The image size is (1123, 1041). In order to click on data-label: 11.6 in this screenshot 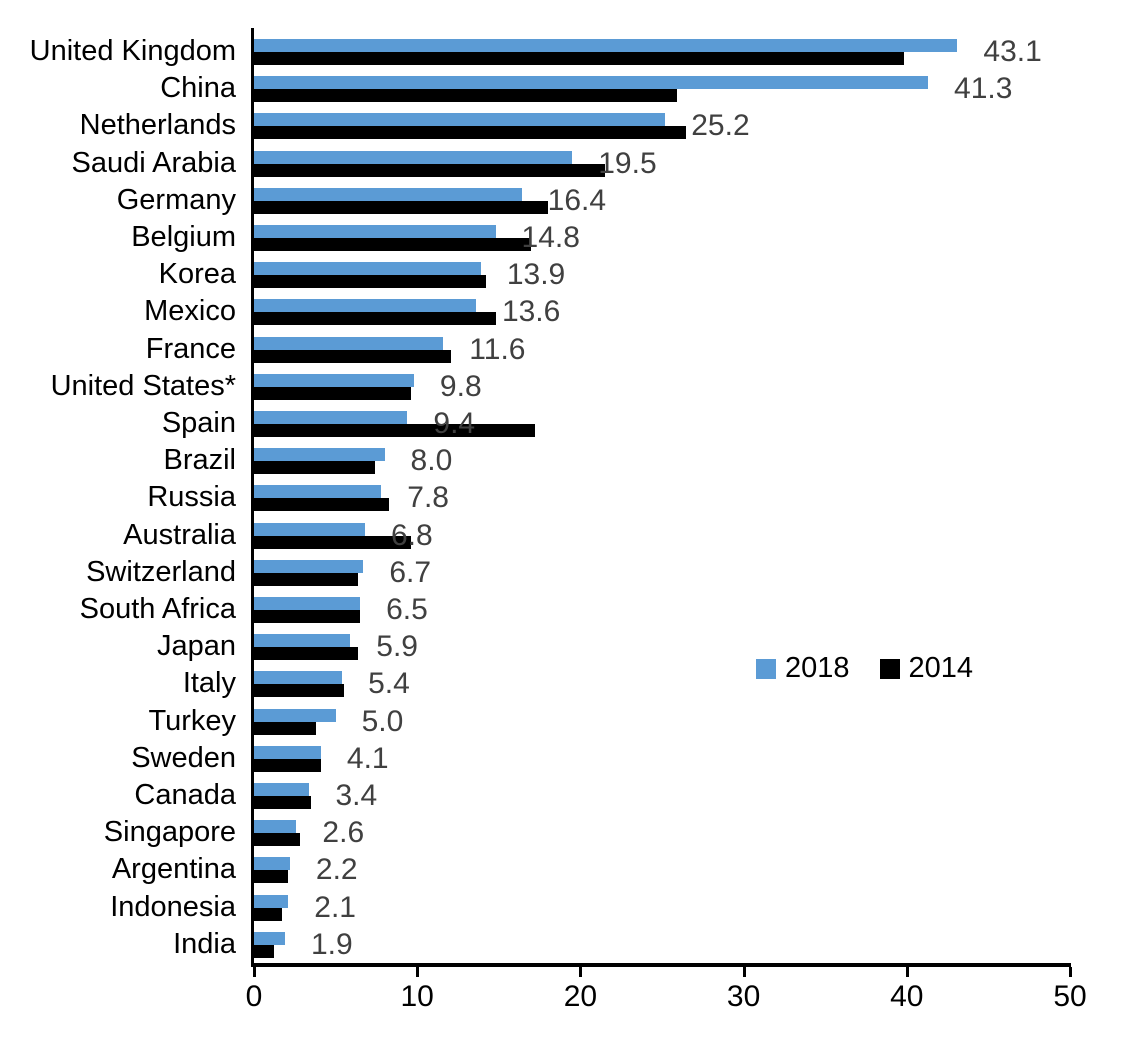, I will do `click(497, 349)`.